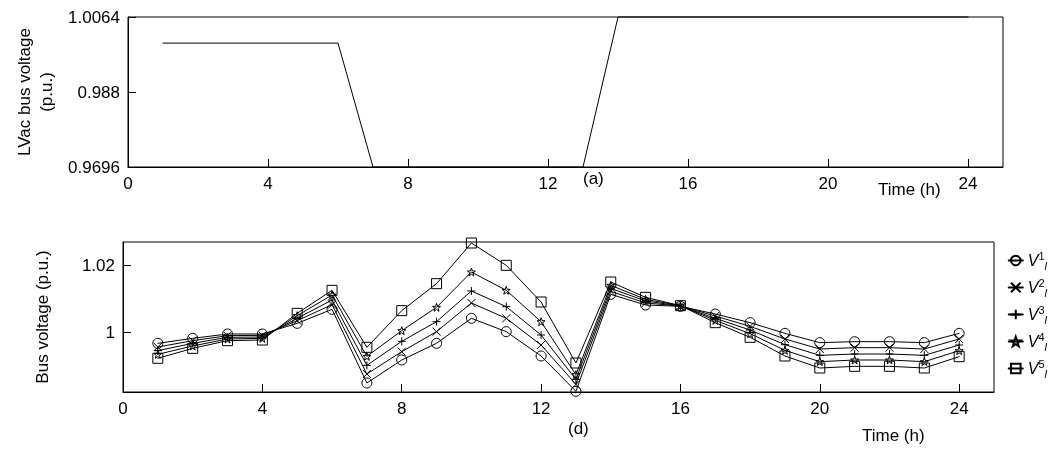 The height and width of the screenshot is (455, 1056). What do you see at coordinates (578, 428) in the screenshot?
I see `text: (d)` at bounding box center [578, 428].